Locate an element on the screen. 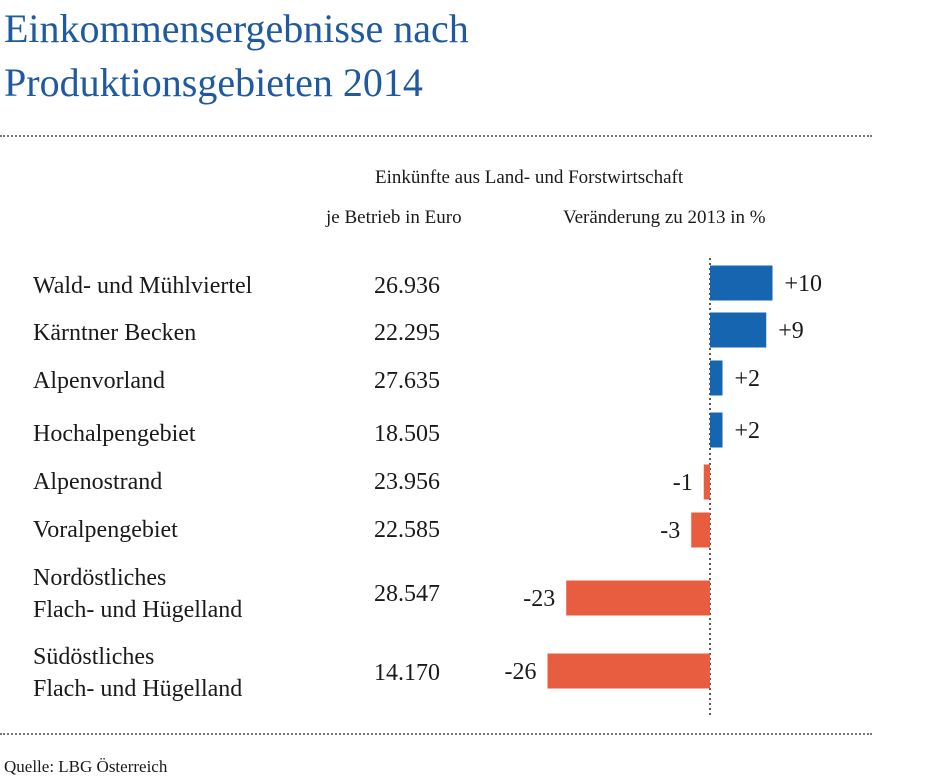 The height and width of the screenshot is (783, 938). row-label: Alpenostrand is located at coordinates (97, 482).